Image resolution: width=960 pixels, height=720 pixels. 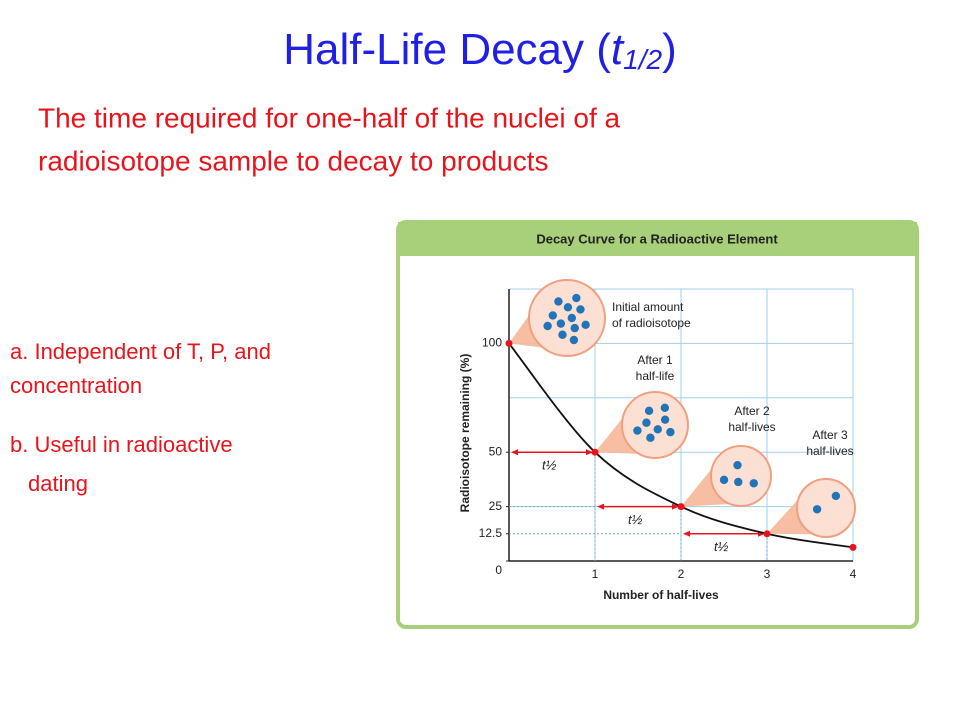 I want to click on x-axis-label: Number of half-lives, so click(x=661, y=595).